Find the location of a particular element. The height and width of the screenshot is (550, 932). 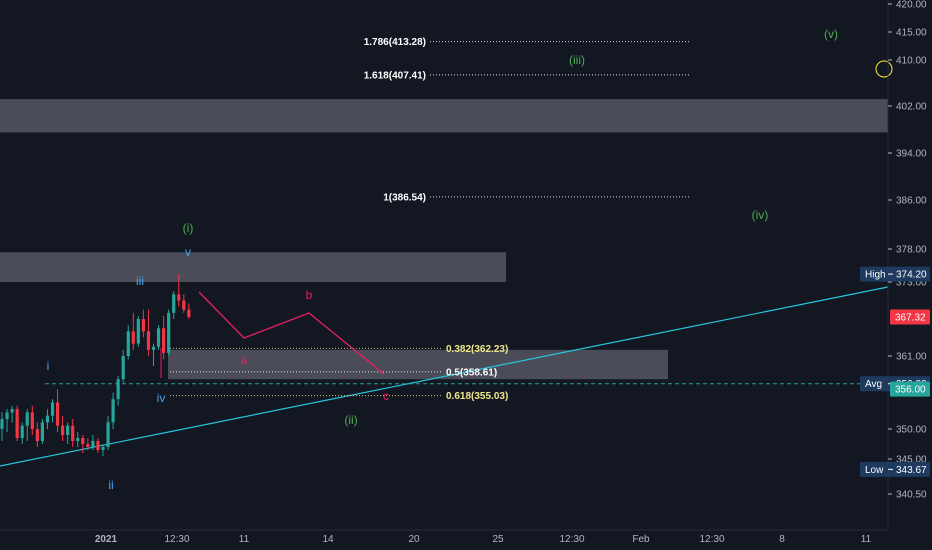

y-tick-label: 410.00 is located at coordinates (911, 61).